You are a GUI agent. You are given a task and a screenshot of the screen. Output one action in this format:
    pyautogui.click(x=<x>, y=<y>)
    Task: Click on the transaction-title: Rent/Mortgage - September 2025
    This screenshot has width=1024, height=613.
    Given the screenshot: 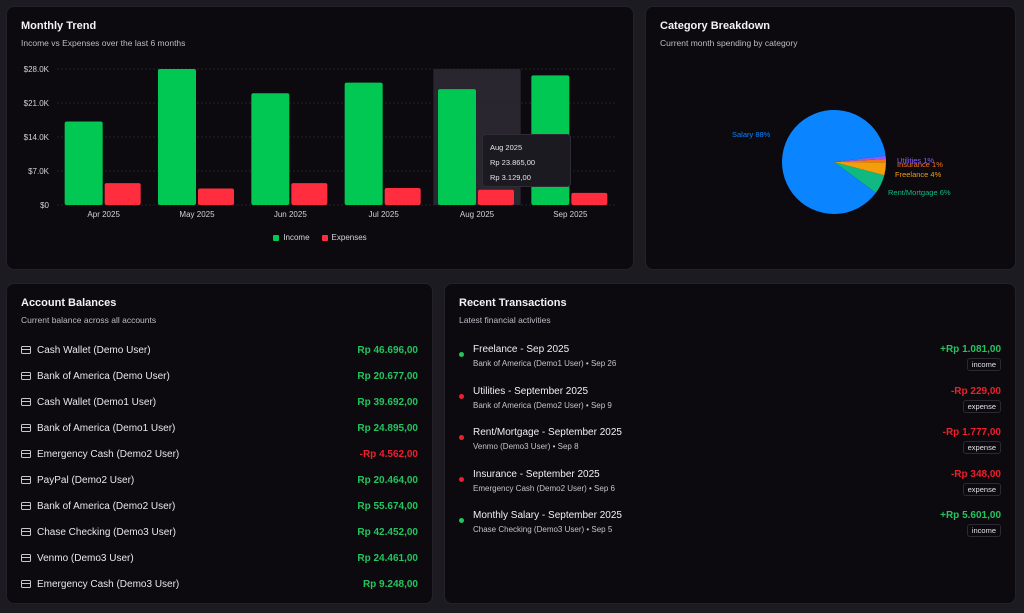 What is the action you would take?
    pyautogui.click(x=547, y=432)
    